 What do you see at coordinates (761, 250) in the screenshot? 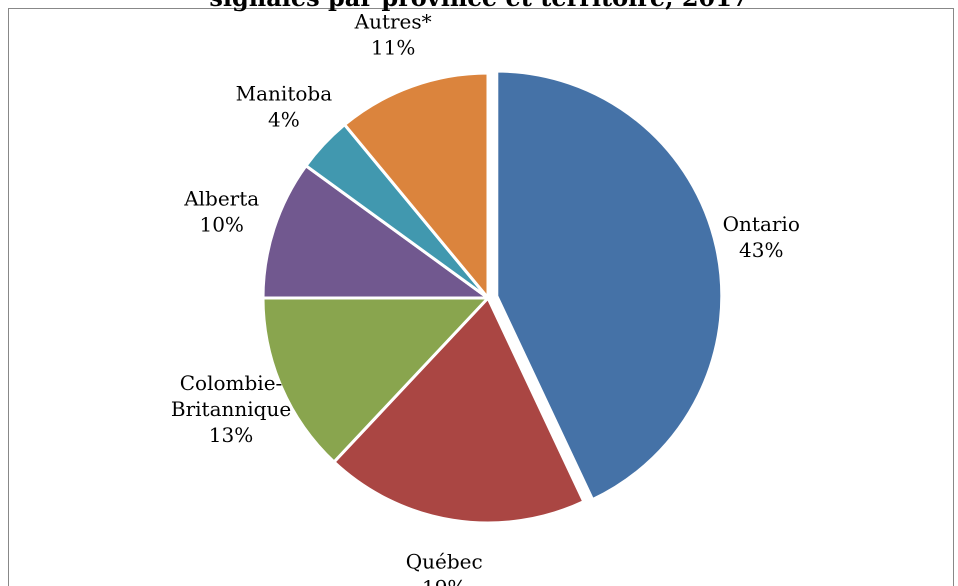
I see `slice-value-label: 43%` at bounding box center [761, 250].